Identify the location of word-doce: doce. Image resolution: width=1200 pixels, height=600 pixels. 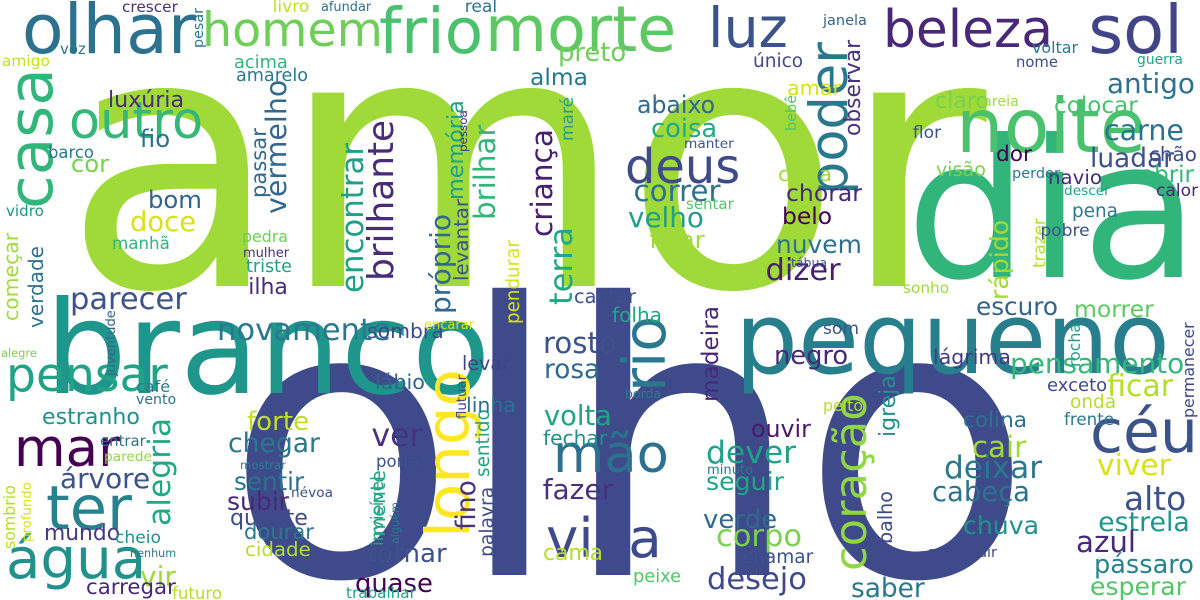
(163, 223).